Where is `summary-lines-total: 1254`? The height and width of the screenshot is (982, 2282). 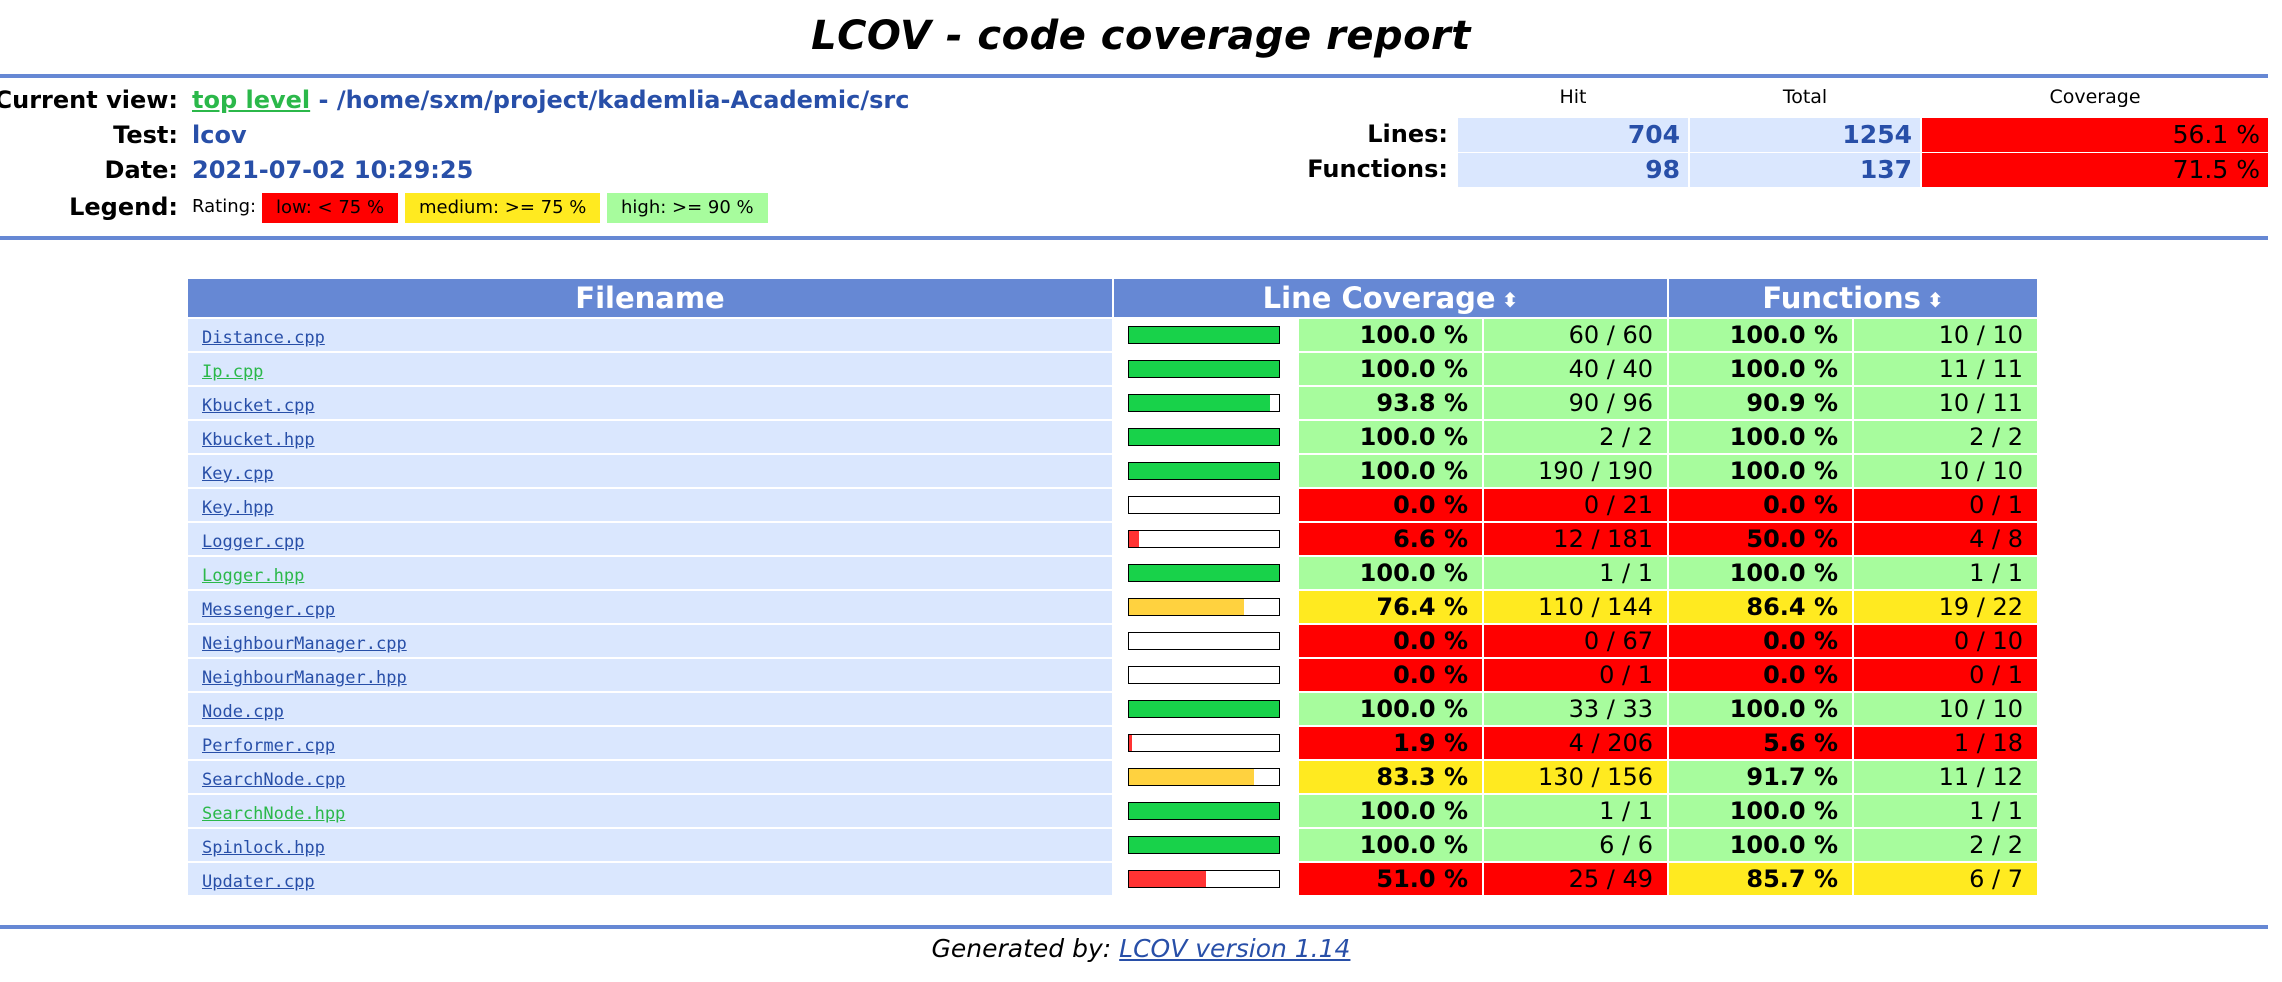 summary-lines-total: 1254 is located at coordinates (1805, 135).